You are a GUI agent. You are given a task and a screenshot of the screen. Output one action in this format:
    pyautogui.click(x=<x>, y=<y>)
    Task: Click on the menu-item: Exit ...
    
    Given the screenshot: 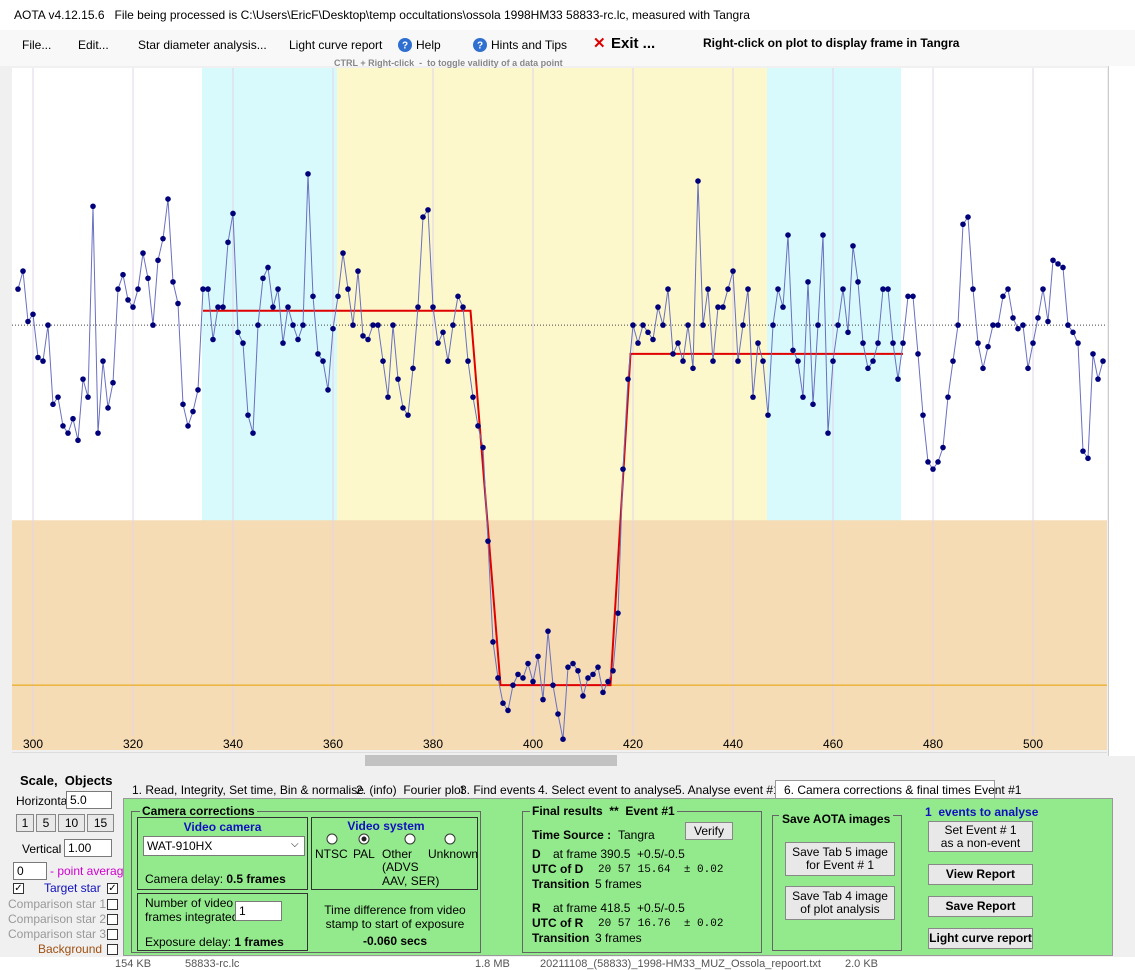 What is the action you would take?
    pyautogui.click(x=633, y=43)
    